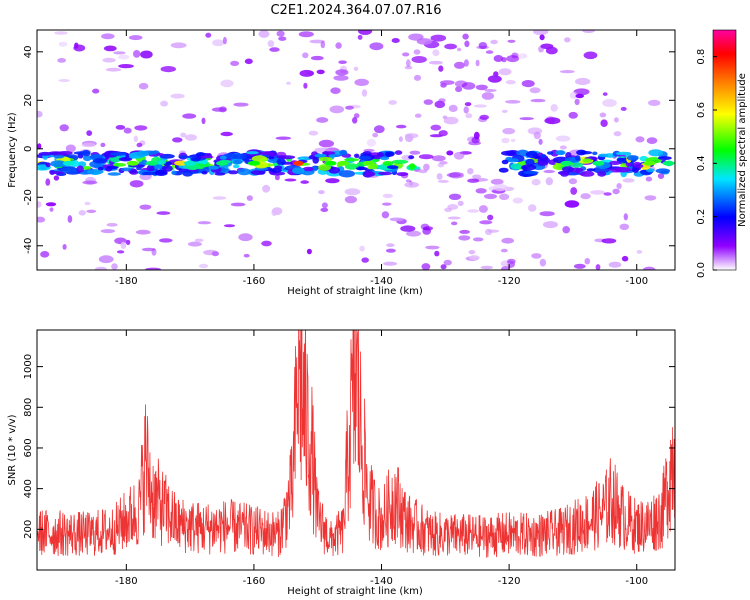 Image resolution: width=750 pixels, height=600 pixels. Describe the element at coordinates (28, 447) in the screenshot. I see `y-tick-label: 600` at that location.